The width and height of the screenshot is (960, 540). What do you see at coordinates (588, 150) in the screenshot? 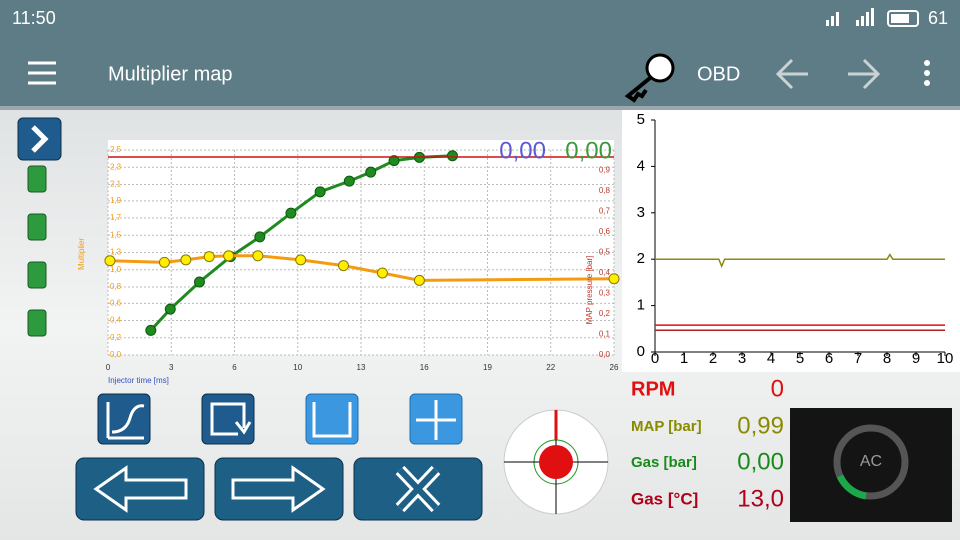
I see `readout-green: 0,00` at bounding box center [588, 150].